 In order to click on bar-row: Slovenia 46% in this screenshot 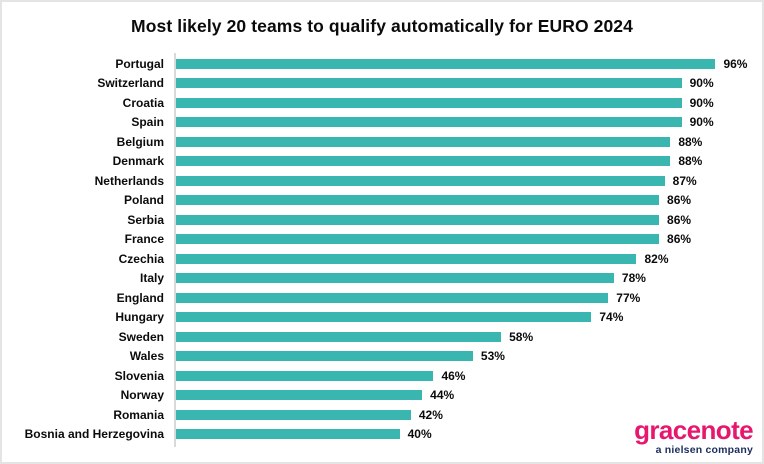, I will do `click(392, 376)`.